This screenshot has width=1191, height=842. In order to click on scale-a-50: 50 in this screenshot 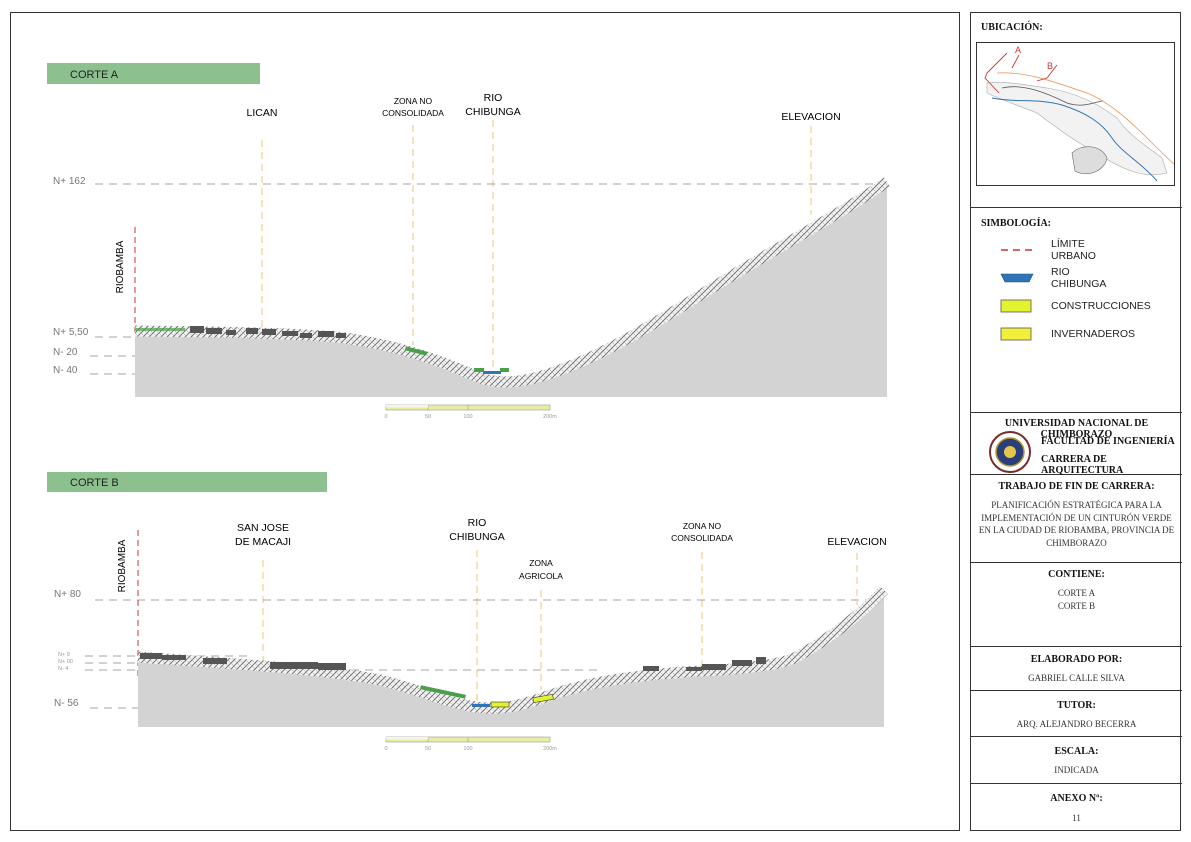, I will do `click(428, 417)`.